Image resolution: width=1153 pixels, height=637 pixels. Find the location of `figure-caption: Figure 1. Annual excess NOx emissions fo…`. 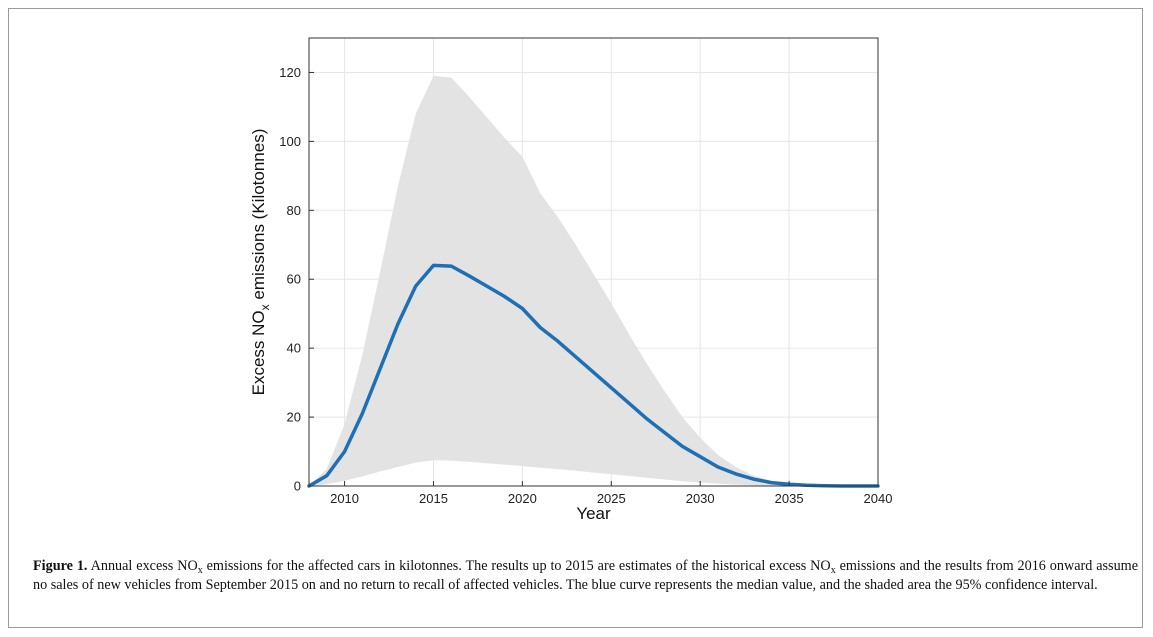

figure-caption: Figure 1. Annual excess NOx emissions fo… is located at coordinates (585, 576).